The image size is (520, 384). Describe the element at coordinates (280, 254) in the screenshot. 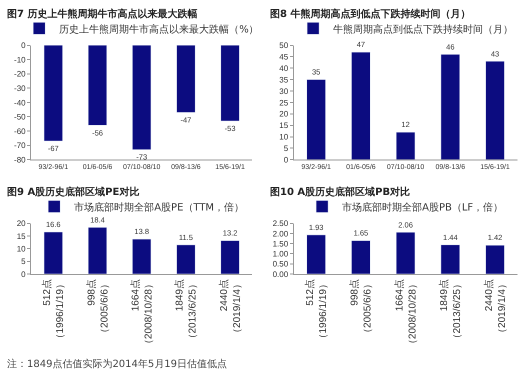

I see `y-tick-label: 1.00` at that location.